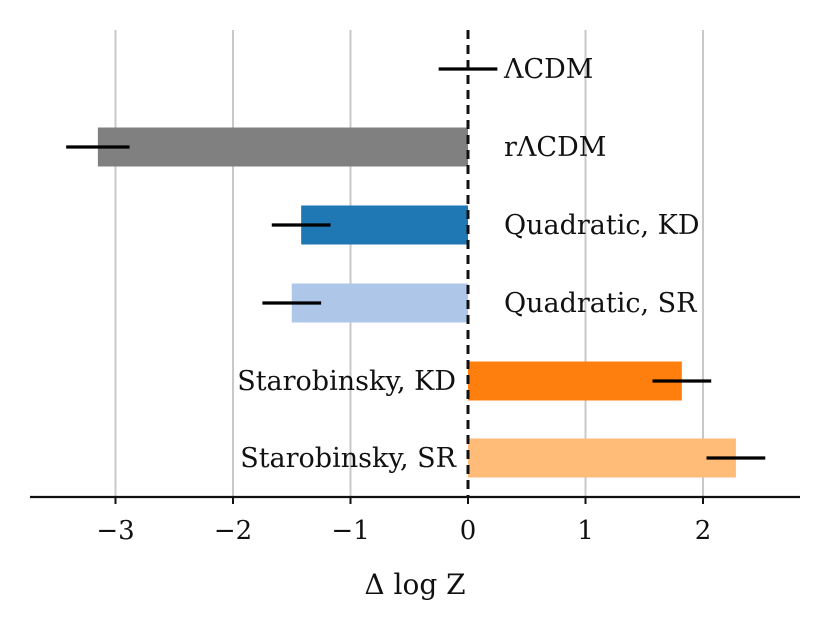 Image resolution: width=830 pixels, height=632 pixels. What do you see at coordinates (348, 458) in the screenshot?
I see `category-label-5: Starobinsky, SR` at bounding box center [348, 458].